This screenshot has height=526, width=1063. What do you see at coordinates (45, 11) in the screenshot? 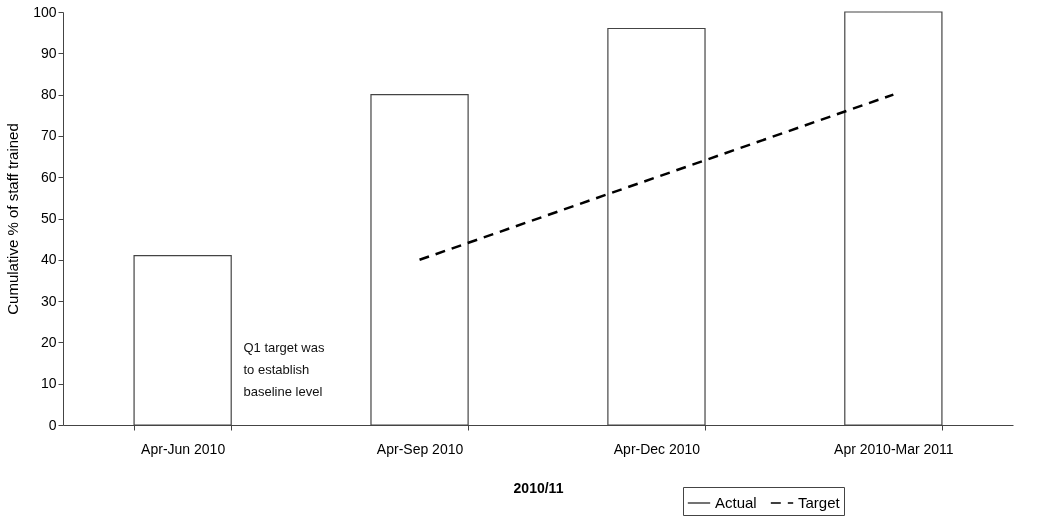
I see `y-tick-label: 100` at bounding box center [45, 11].